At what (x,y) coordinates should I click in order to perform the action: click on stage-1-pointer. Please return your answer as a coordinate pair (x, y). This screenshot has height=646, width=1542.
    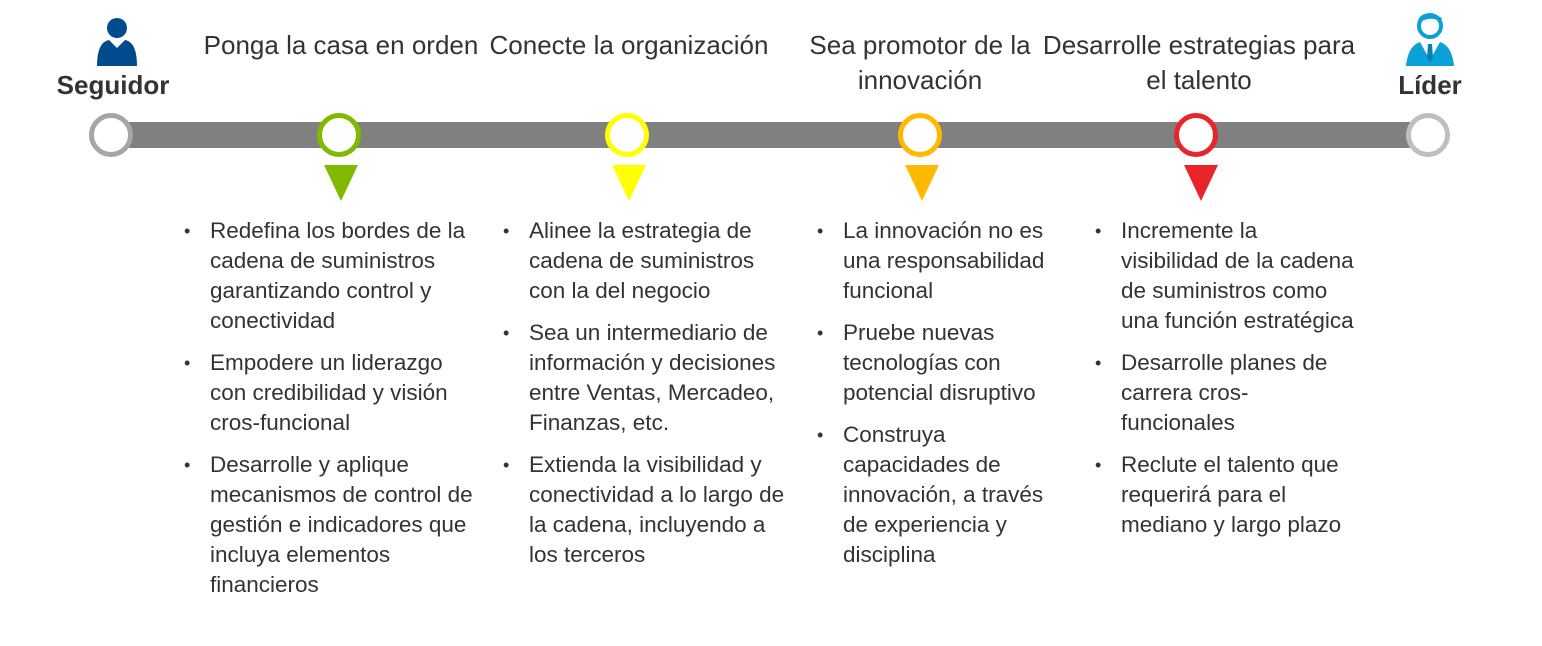
    Looking at the image, I should click on (341, 183).